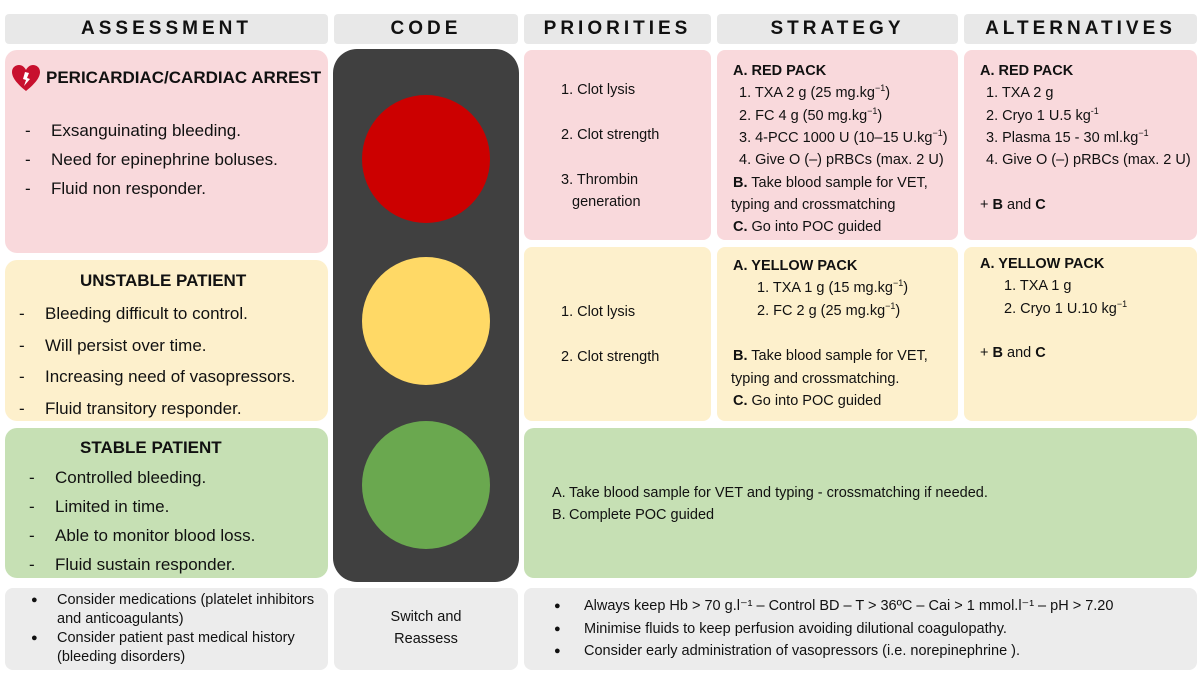 The height and width of the screenshot is (676, 1200). Describe the element at coordinates (132, 506) in the screenshot. I see `list-item: Limited in time.` at that location.